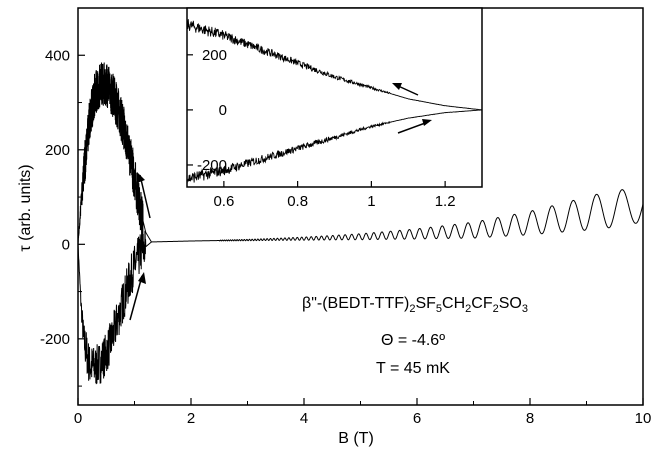 The image size is (665, 451). I want to click on y-tick-label: 200, so click(57, 150).